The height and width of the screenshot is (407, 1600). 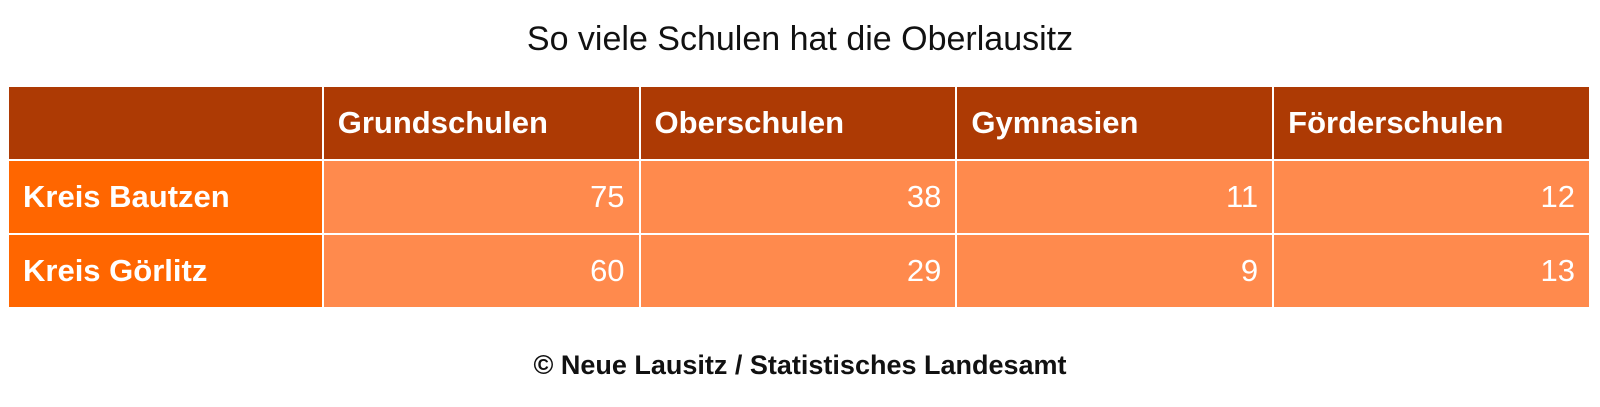 I want to click on cell-bautzen-grundschulen: 75, so click(x=481, y=197).